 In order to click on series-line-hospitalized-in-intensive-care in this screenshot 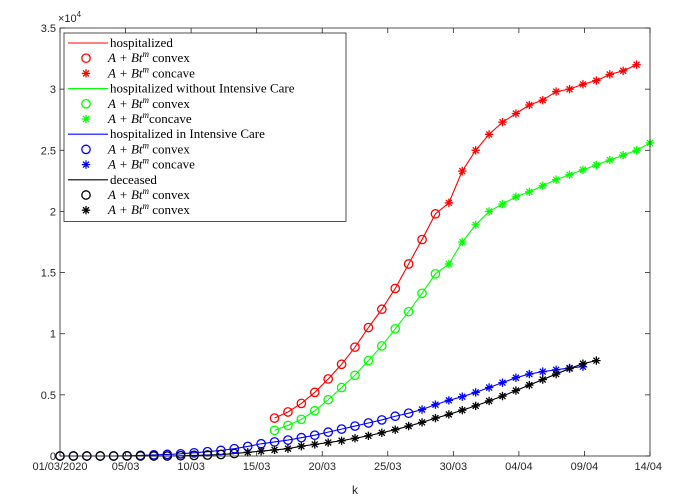, I will do `click(321, 411)`.